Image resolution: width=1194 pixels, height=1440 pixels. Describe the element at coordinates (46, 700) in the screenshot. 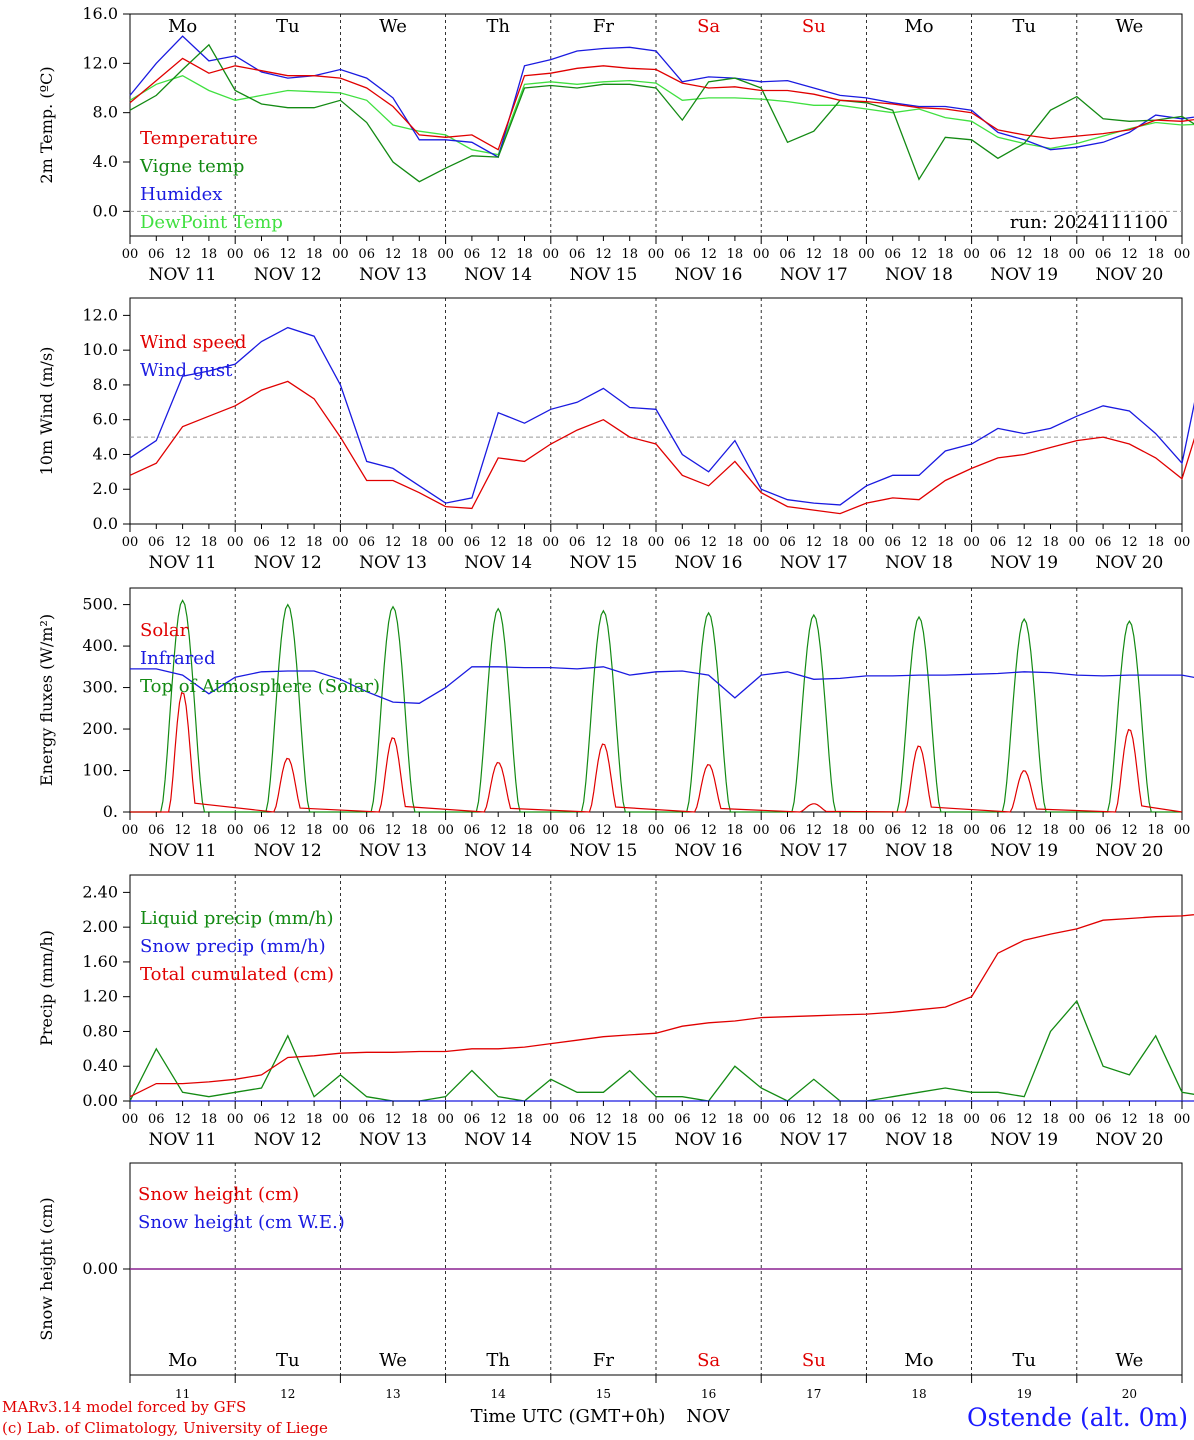

I see `y-axis-label: Energy fluxes (W/m²)` at that location.